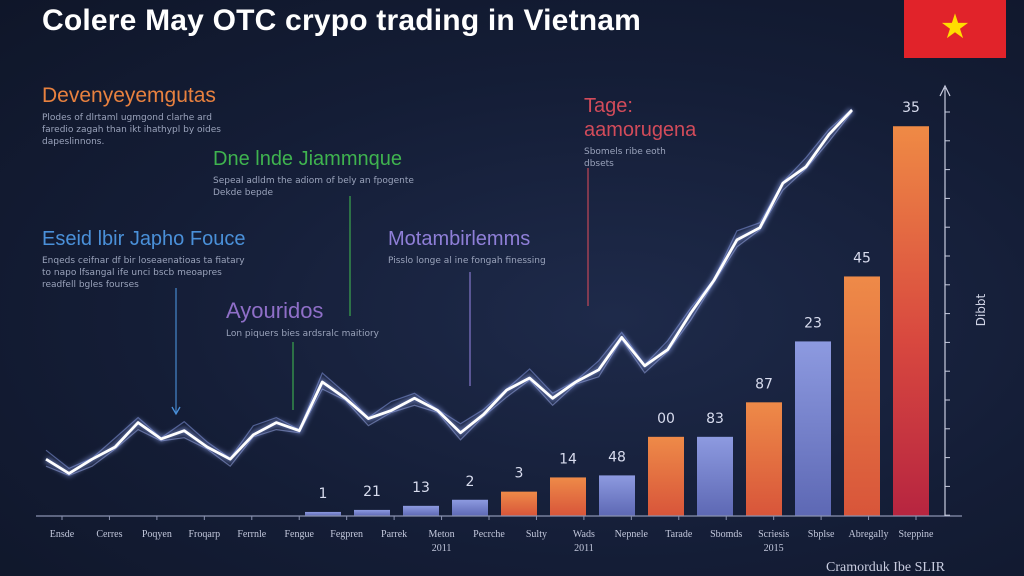 The image size is (1024, 576). I want to click on star-icon: ★, so click(955, 27).